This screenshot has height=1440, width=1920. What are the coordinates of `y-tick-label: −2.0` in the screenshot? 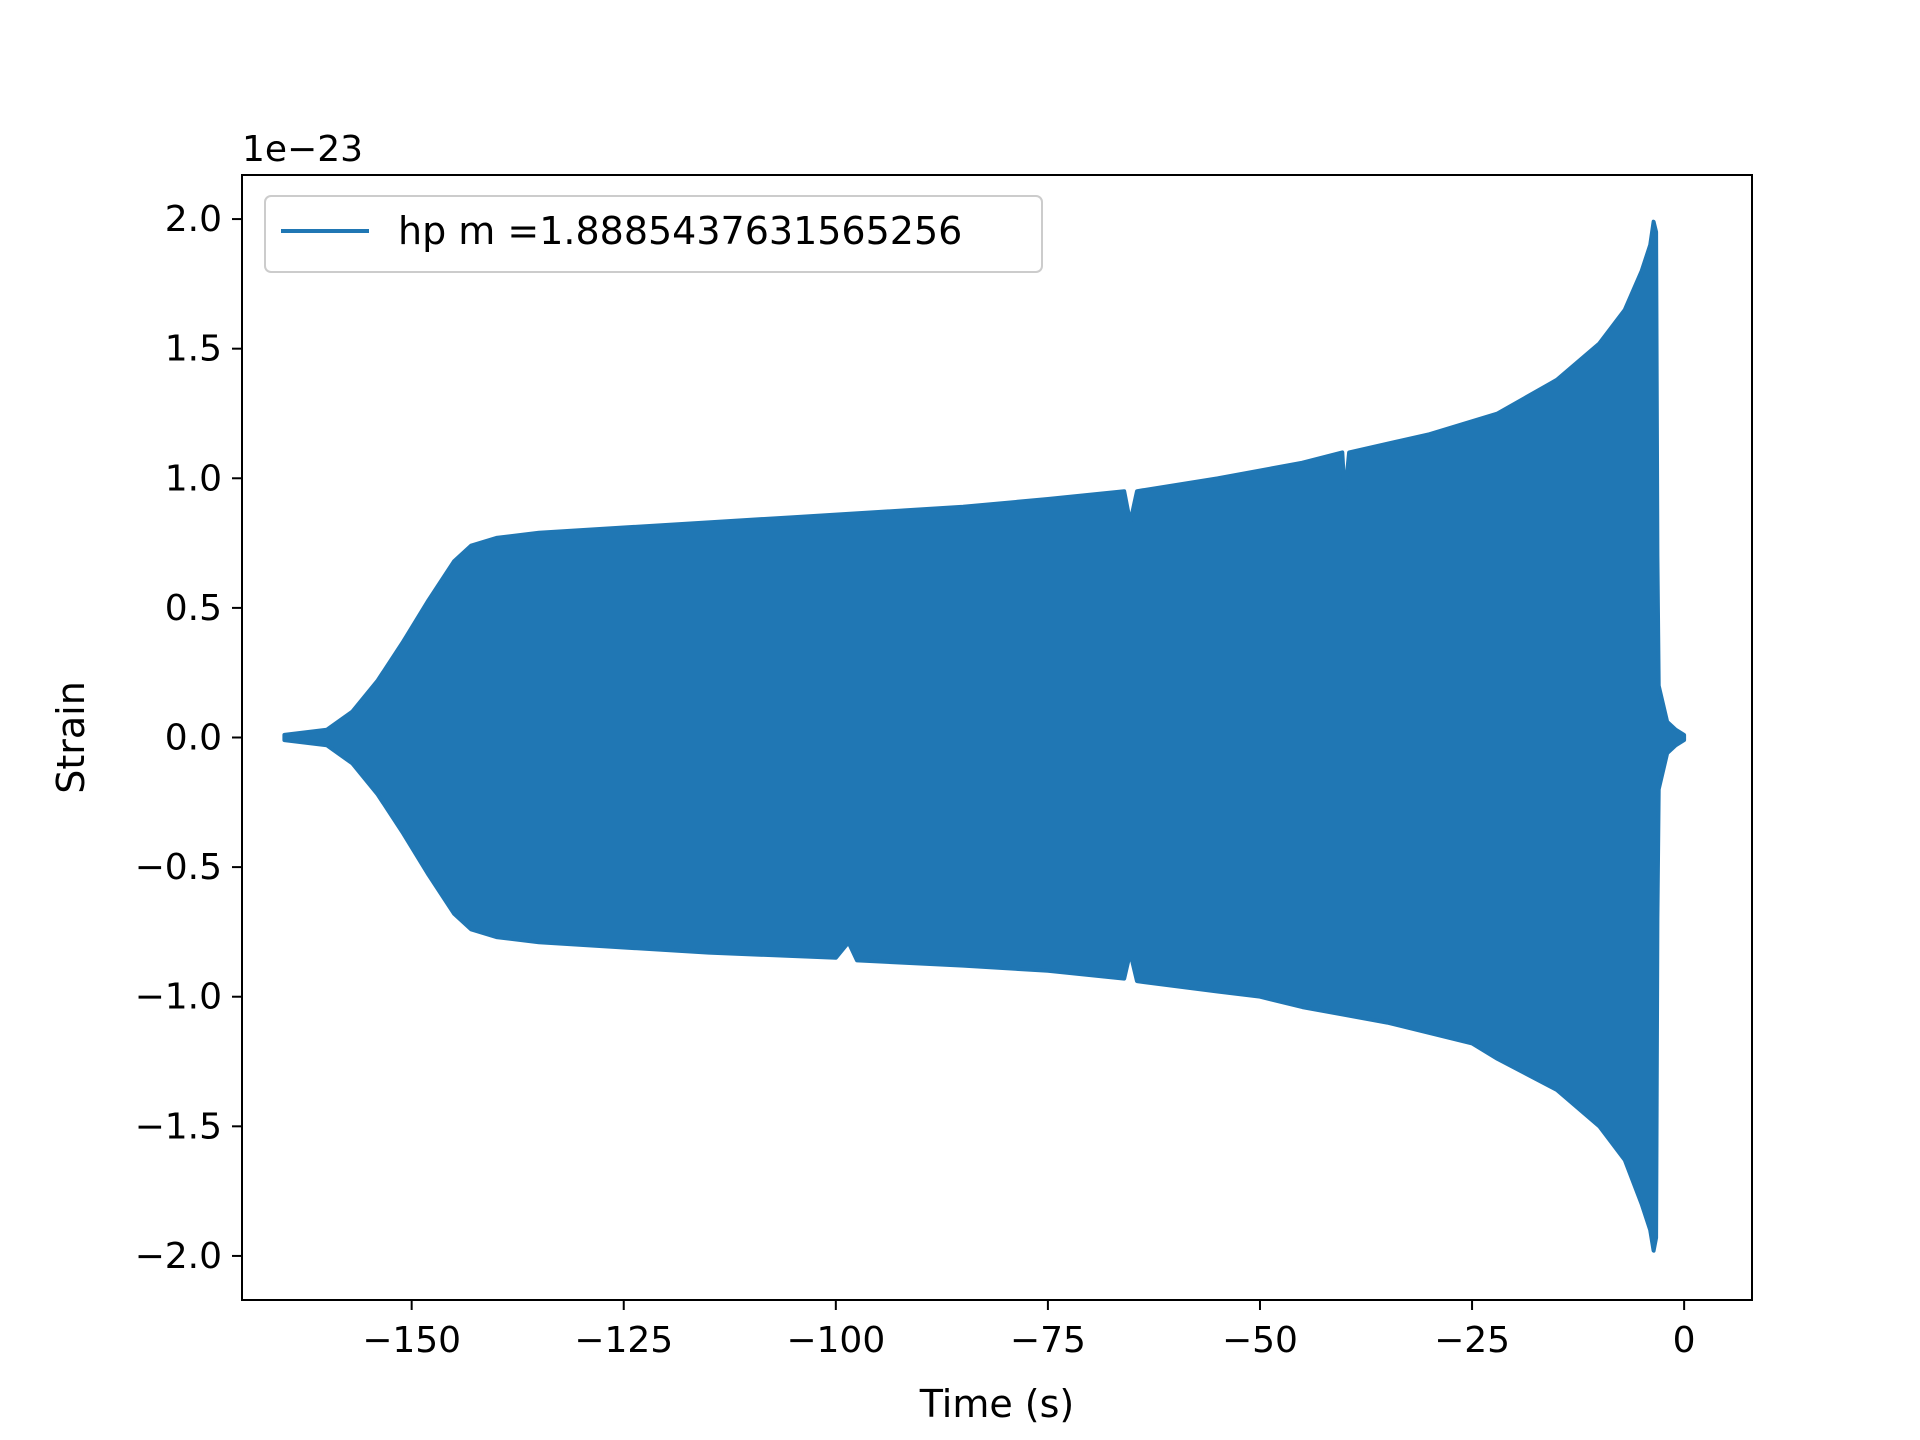 It's located at (178, 1256).